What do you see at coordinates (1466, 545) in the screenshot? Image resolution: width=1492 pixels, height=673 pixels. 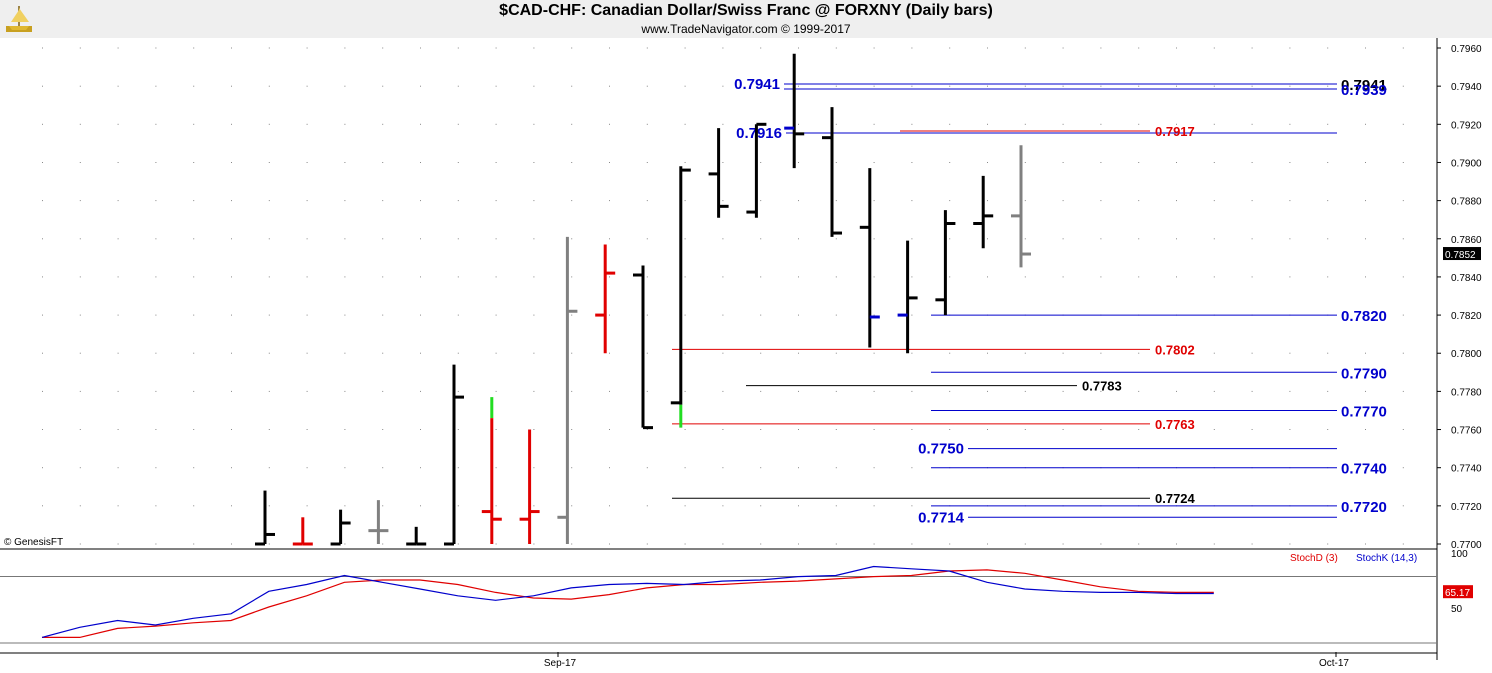 I see `y-tick-label: 0.7700` at bounding box center [1466, 545].